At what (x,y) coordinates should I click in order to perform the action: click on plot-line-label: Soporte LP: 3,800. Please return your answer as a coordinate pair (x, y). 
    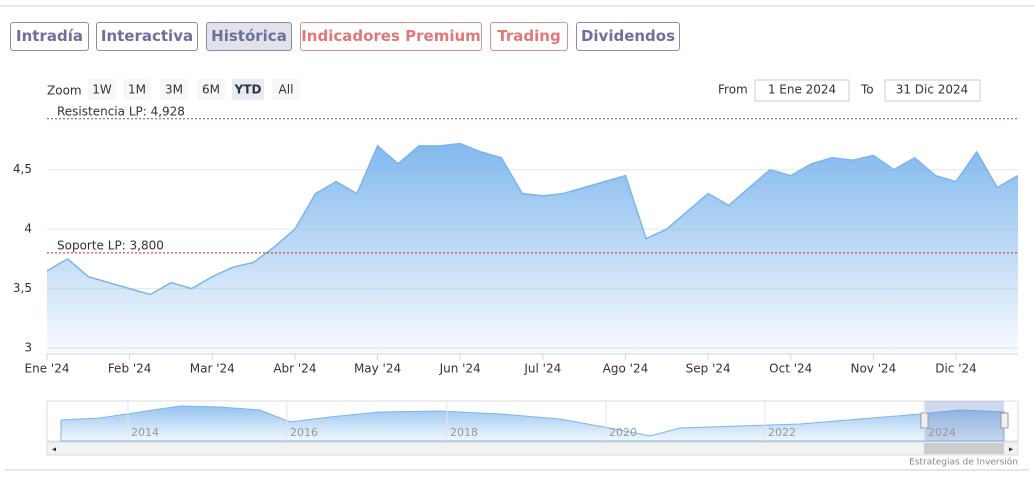
    Looking at the image, I should click on (110, 245).